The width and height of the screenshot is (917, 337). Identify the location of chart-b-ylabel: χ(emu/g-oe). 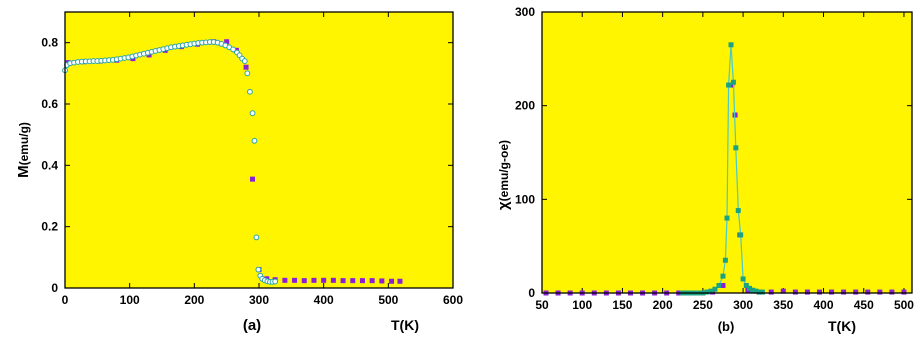
(503, 175).